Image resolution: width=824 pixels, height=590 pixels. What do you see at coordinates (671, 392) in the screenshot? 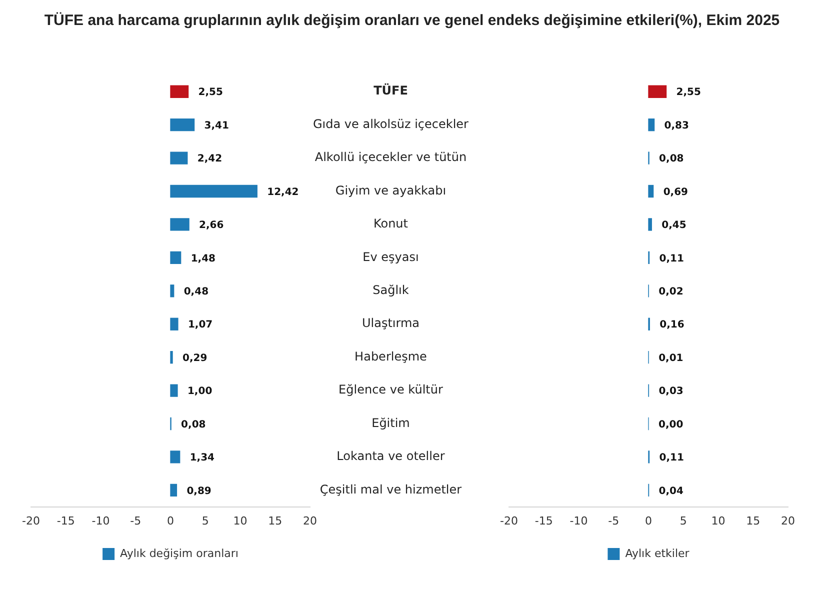
I see `data-label: 0,03` at bounding box center [671, 392].